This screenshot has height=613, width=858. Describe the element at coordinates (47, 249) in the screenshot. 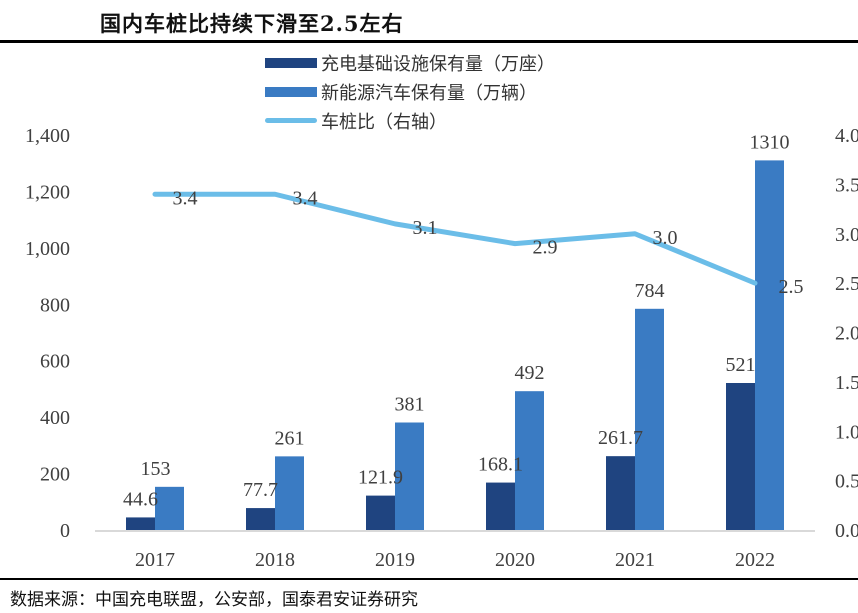

I see `y-left-tick-label: 1,000` at that location.